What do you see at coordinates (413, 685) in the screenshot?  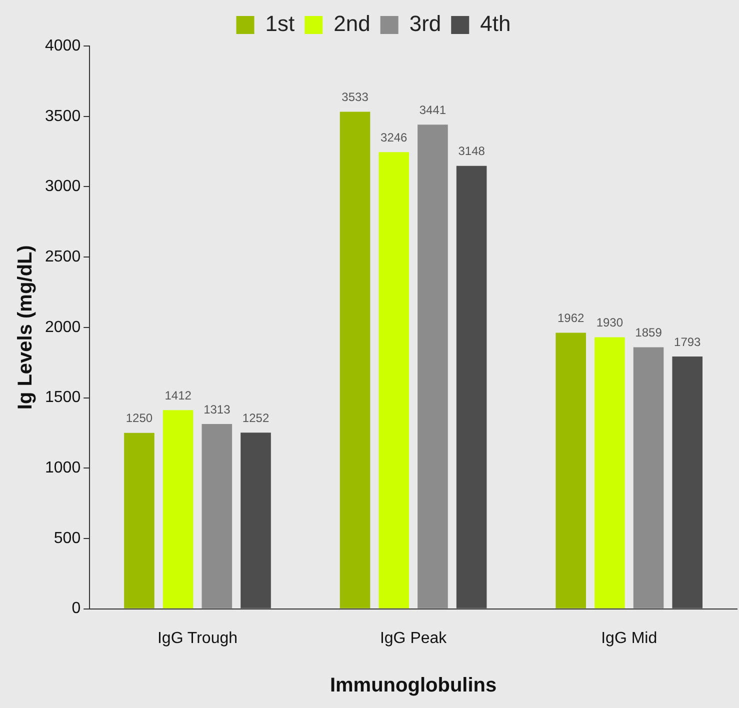 I see `x-axis-title: Immunoglobulins` at bounding box center [413, 685].